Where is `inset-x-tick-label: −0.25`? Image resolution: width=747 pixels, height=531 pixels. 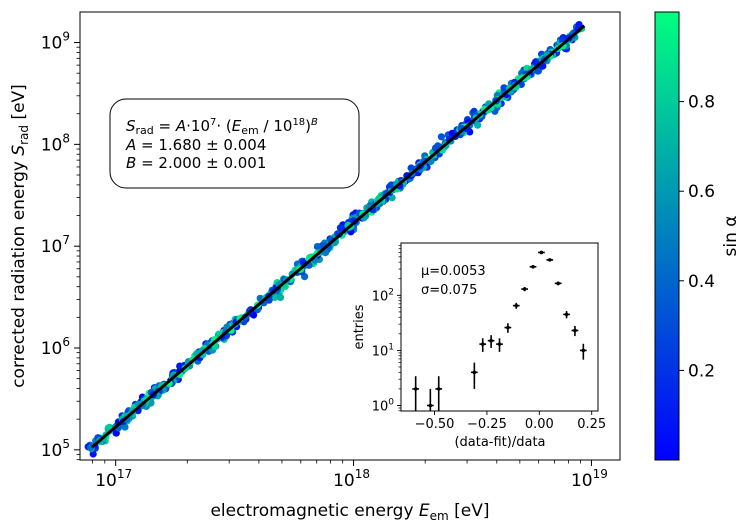 inset-x-tick-label: −0.25 is located at coordinates (487, 424).